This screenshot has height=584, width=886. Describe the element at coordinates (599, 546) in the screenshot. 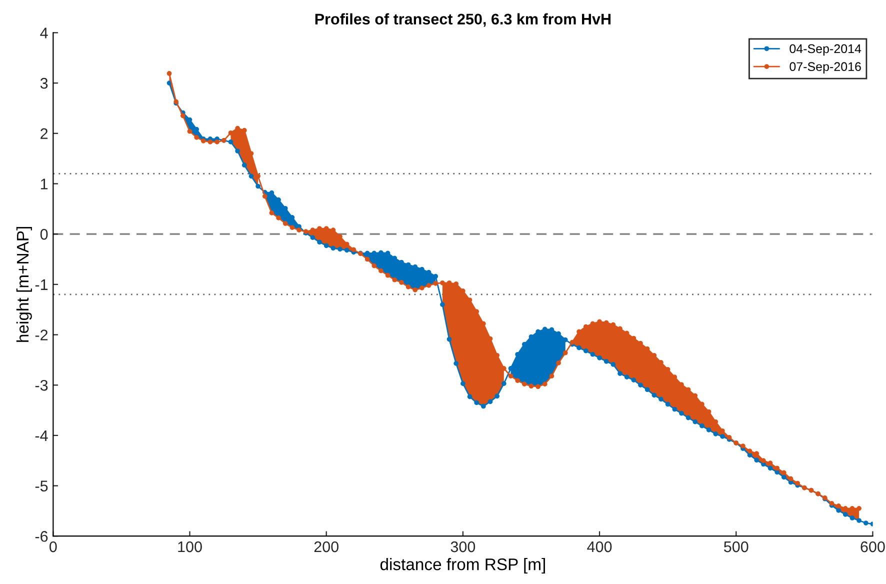

I see `x-tick-label: 400` at that location.